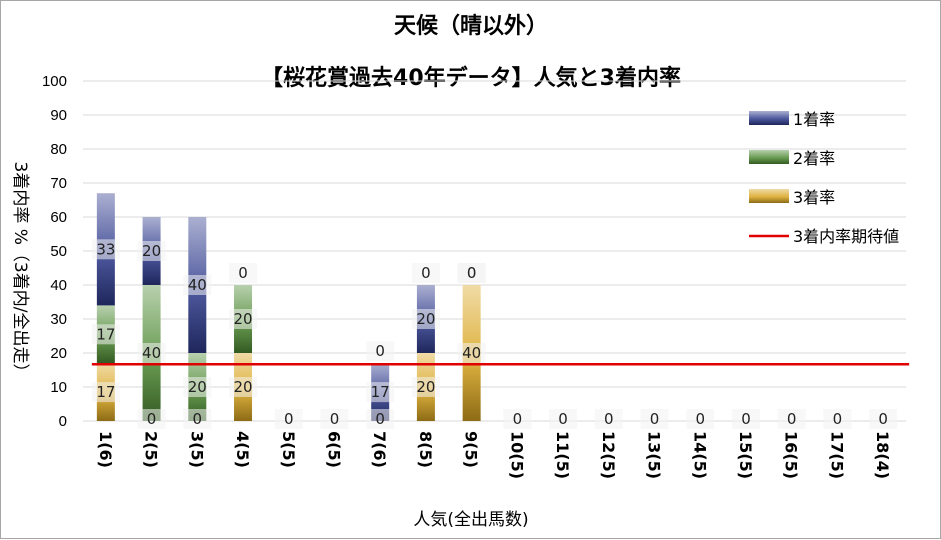  Describe the element at coordinates (54, 81) in the screenshot. I see `y-tick-label: 100` at that location.